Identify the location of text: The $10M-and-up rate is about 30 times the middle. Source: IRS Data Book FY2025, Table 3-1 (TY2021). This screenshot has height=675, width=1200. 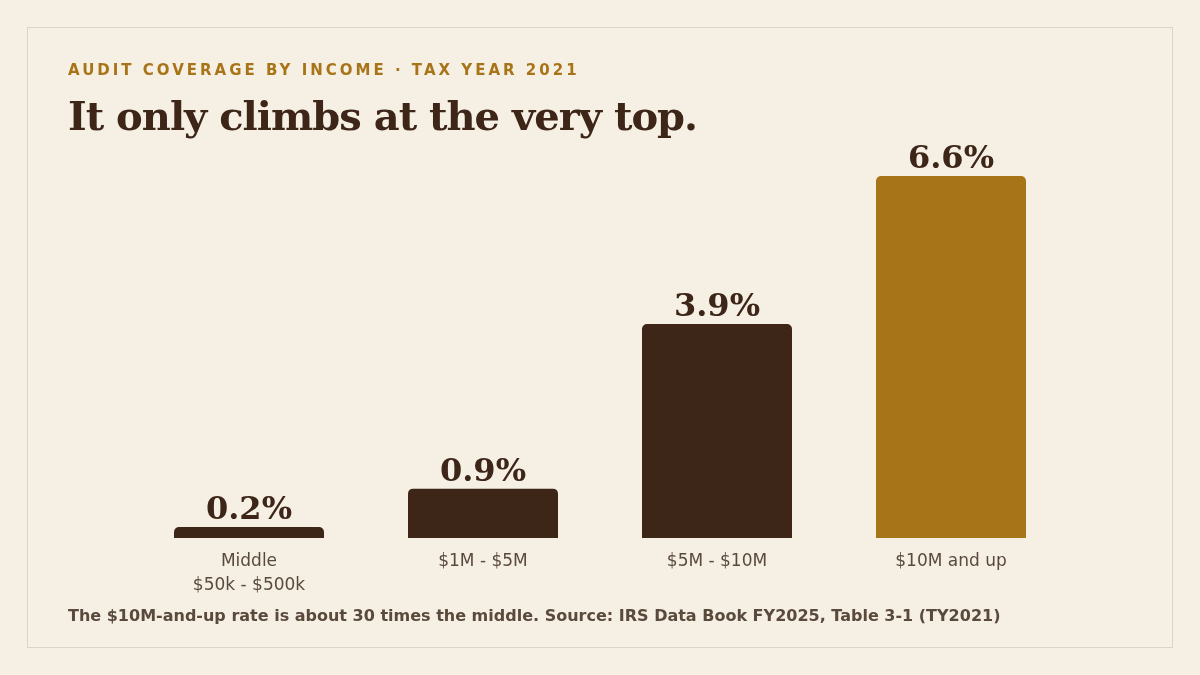
(534, 615).